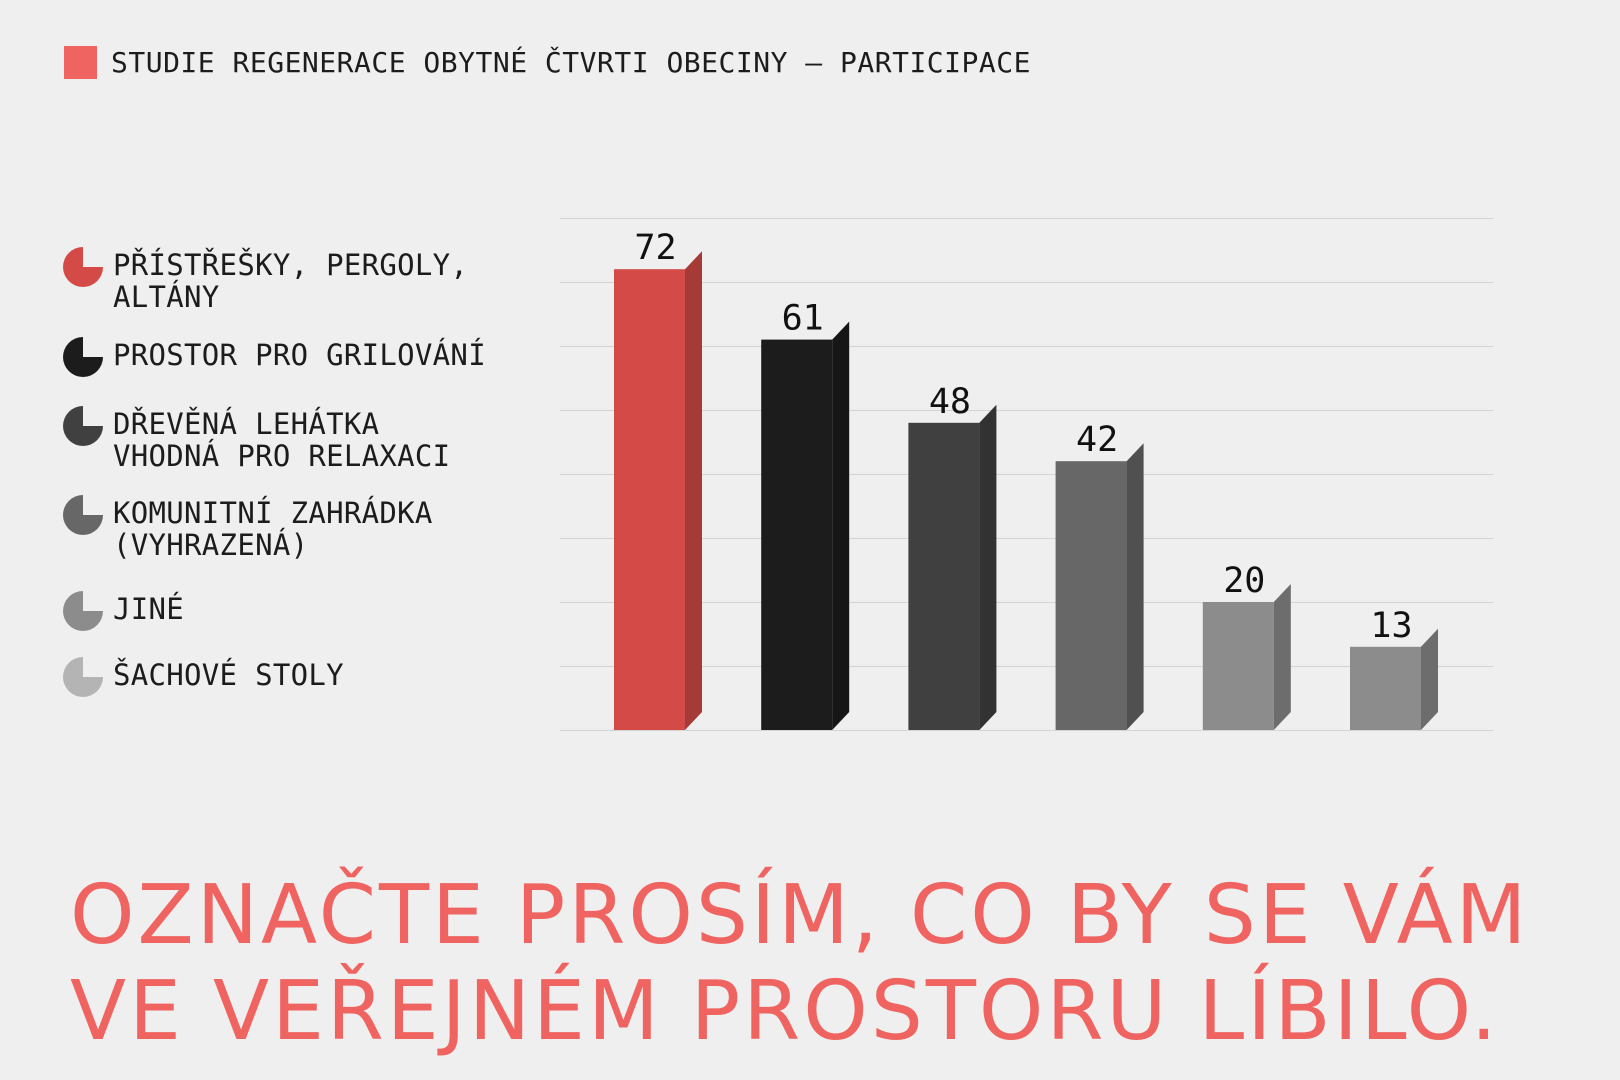  I want to click on legend-label-line: PROSTOR PRO GRILOVÁNÍ, so click(299, 355).